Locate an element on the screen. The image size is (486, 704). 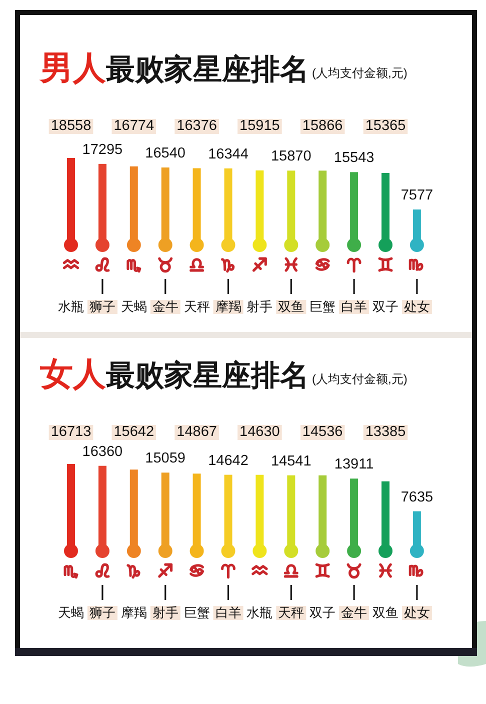
data-label: 14541 is located at coordinates (291, 461).